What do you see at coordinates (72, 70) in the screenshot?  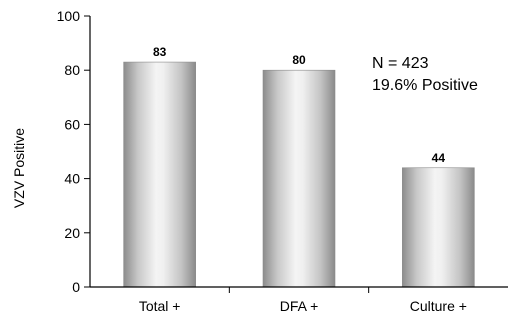 I see `y-tick-label: 80` at bounding box center [72, 70].